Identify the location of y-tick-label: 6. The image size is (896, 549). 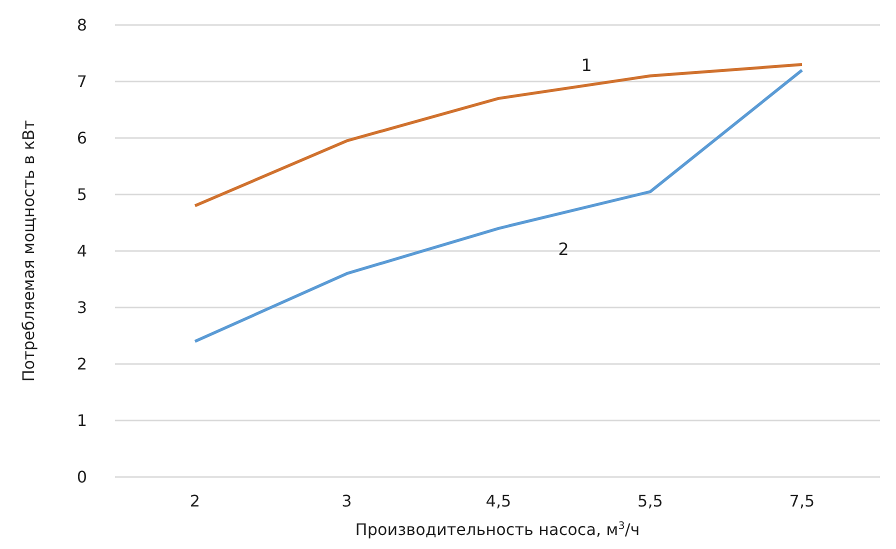
(81, 138).